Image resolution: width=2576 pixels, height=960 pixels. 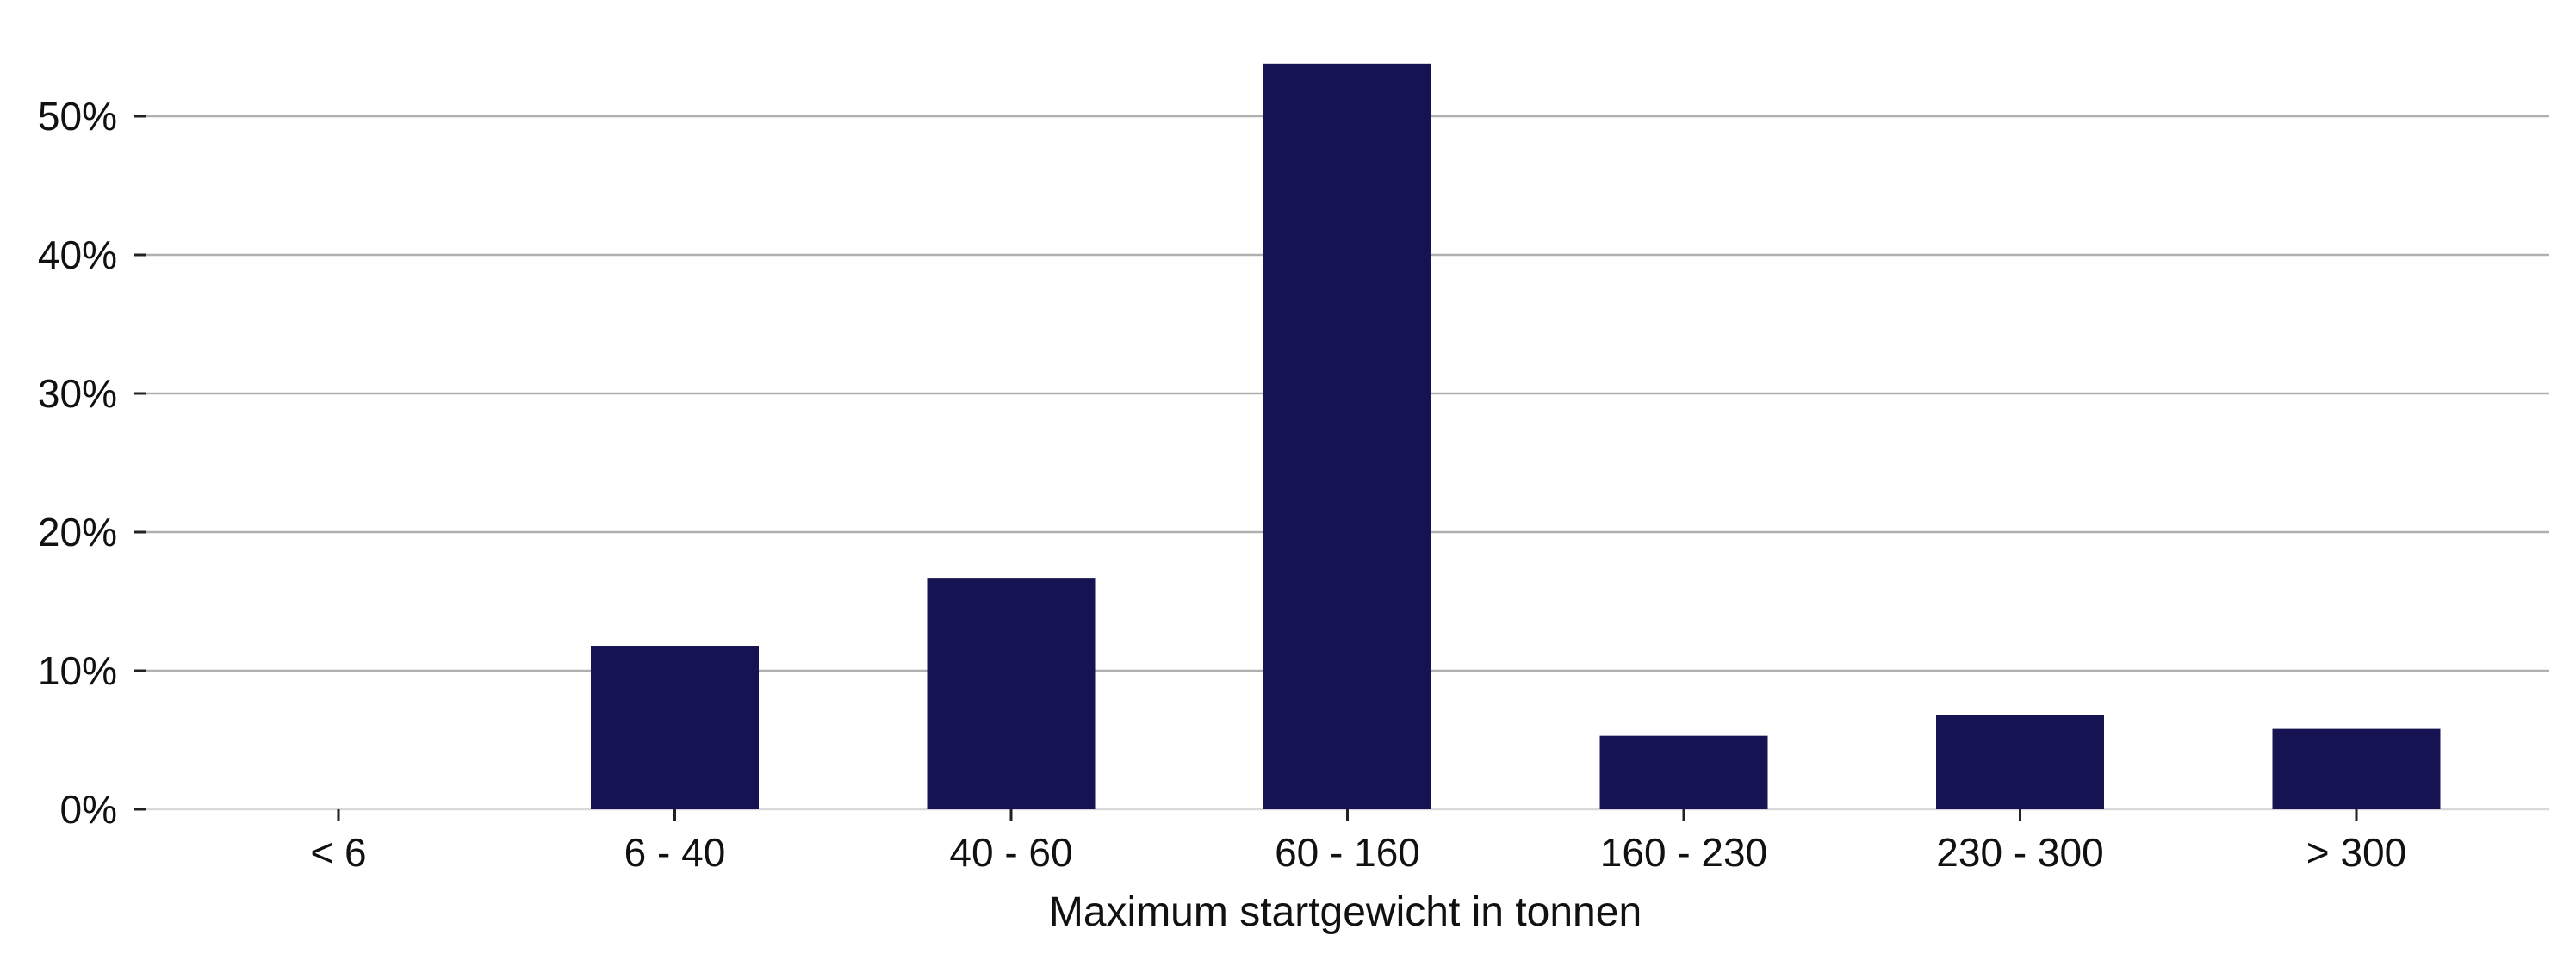 I want to click on x-axis-title: Maximum startgewicht in tonnen, so click(x=1345, y=912).